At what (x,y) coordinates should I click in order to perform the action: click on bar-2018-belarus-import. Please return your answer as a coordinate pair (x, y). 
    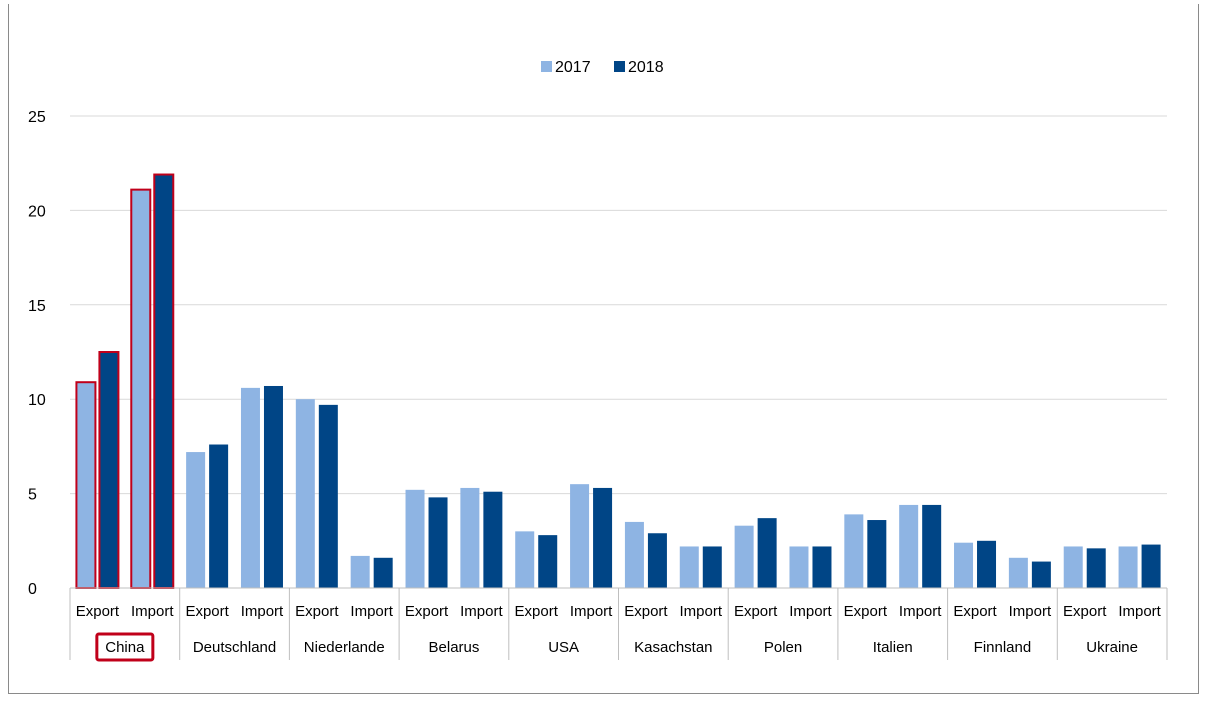
    Looking at the image, I should click on (493, 539).